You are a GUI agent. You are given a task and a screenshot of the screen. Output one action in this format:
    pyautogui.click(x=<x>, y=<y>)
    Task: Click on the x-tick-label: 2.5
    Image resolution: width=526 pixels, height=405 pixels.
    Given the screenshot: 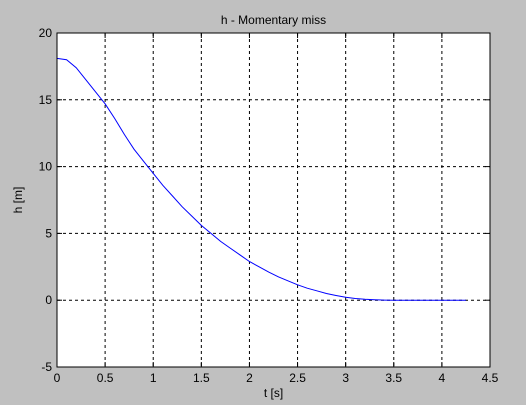 What is the action you would take?
    pyautogui.click(x=297, y=378)
    